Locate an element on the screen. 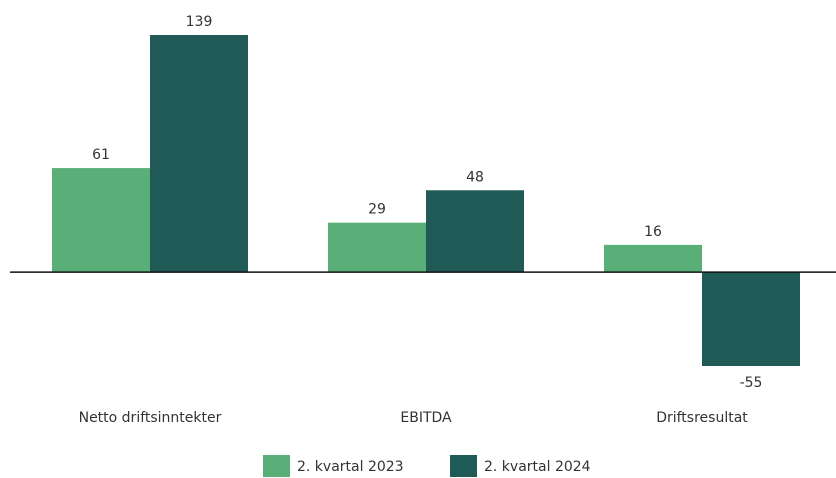 This screenshot has height=478, width=836. x-tick-label: Netto driftsinntekter is located at coordinates (150, 418).